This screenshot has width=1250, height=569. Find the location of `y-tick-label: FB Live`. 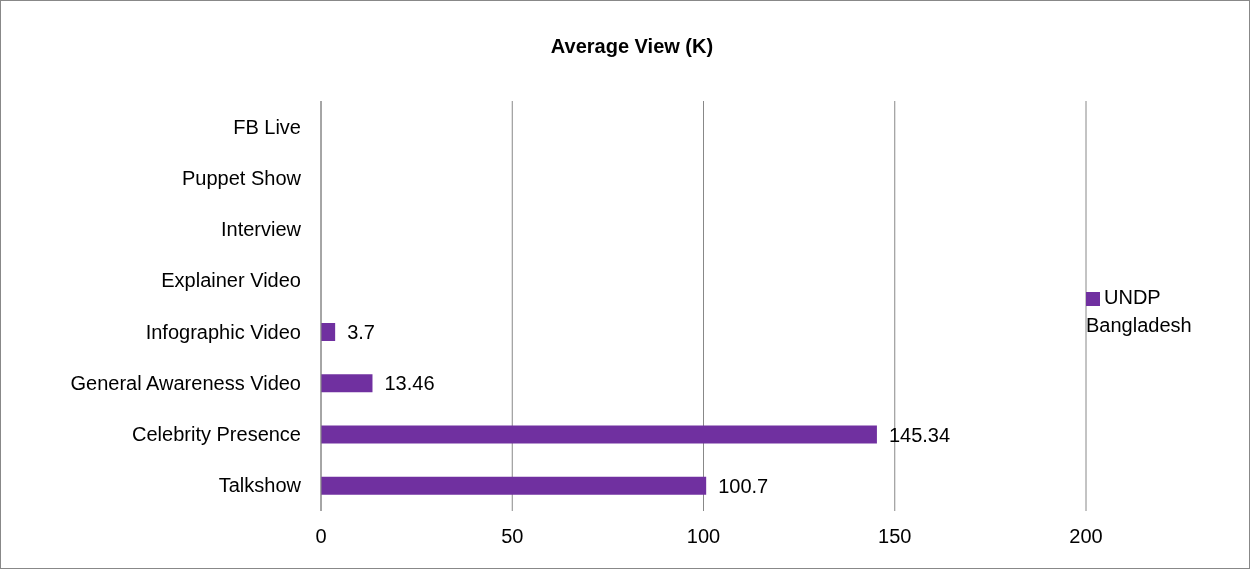

y-tick-label: FB Live is located at coordinates (267, 126).